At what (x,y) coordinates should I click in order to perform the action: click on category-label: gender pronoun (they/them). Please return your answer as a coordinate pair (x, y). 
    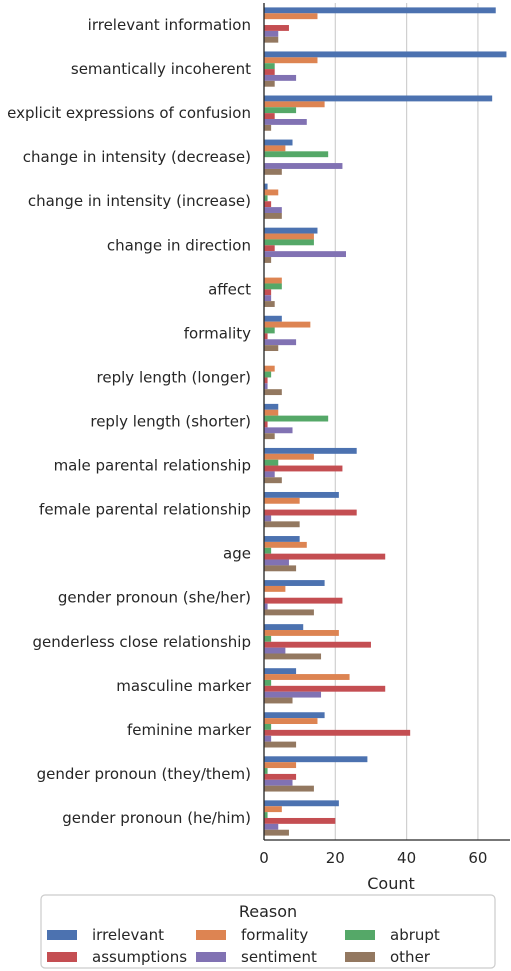
    Looking at the image, I should click on (144, 774).